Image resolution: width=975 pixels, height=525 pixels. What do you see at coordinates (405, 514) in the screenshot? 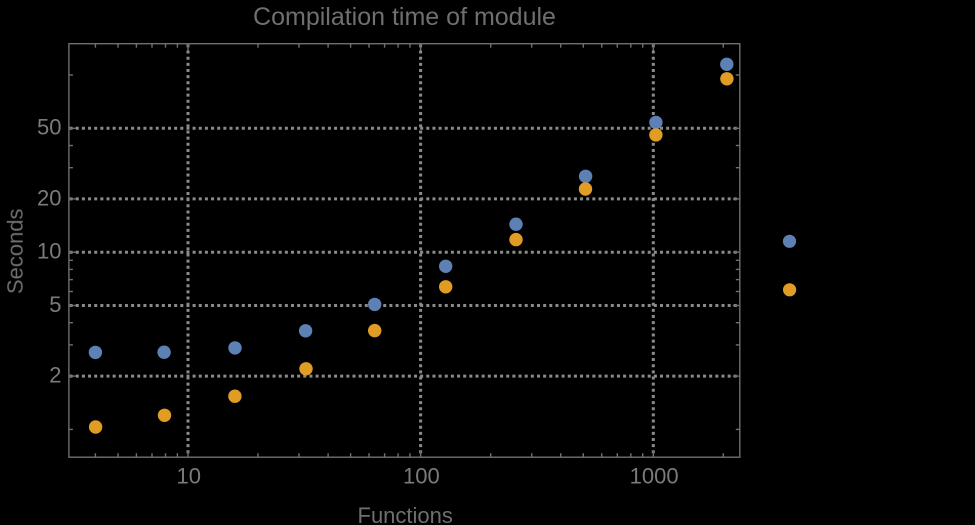
I see `svg-text: Functions` at bounding box center [405, 514].